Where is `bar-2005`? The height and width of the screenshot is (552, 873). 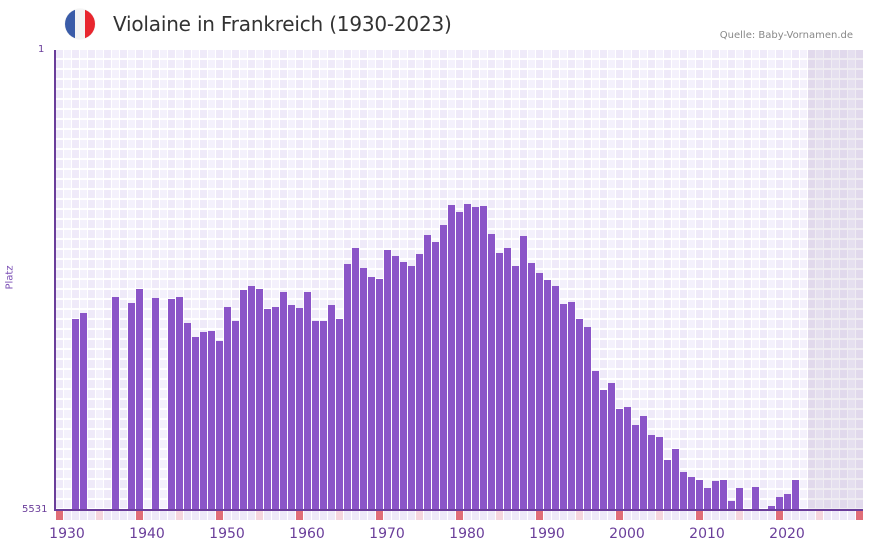
bar-2005 is located at coordinates (667, 485).